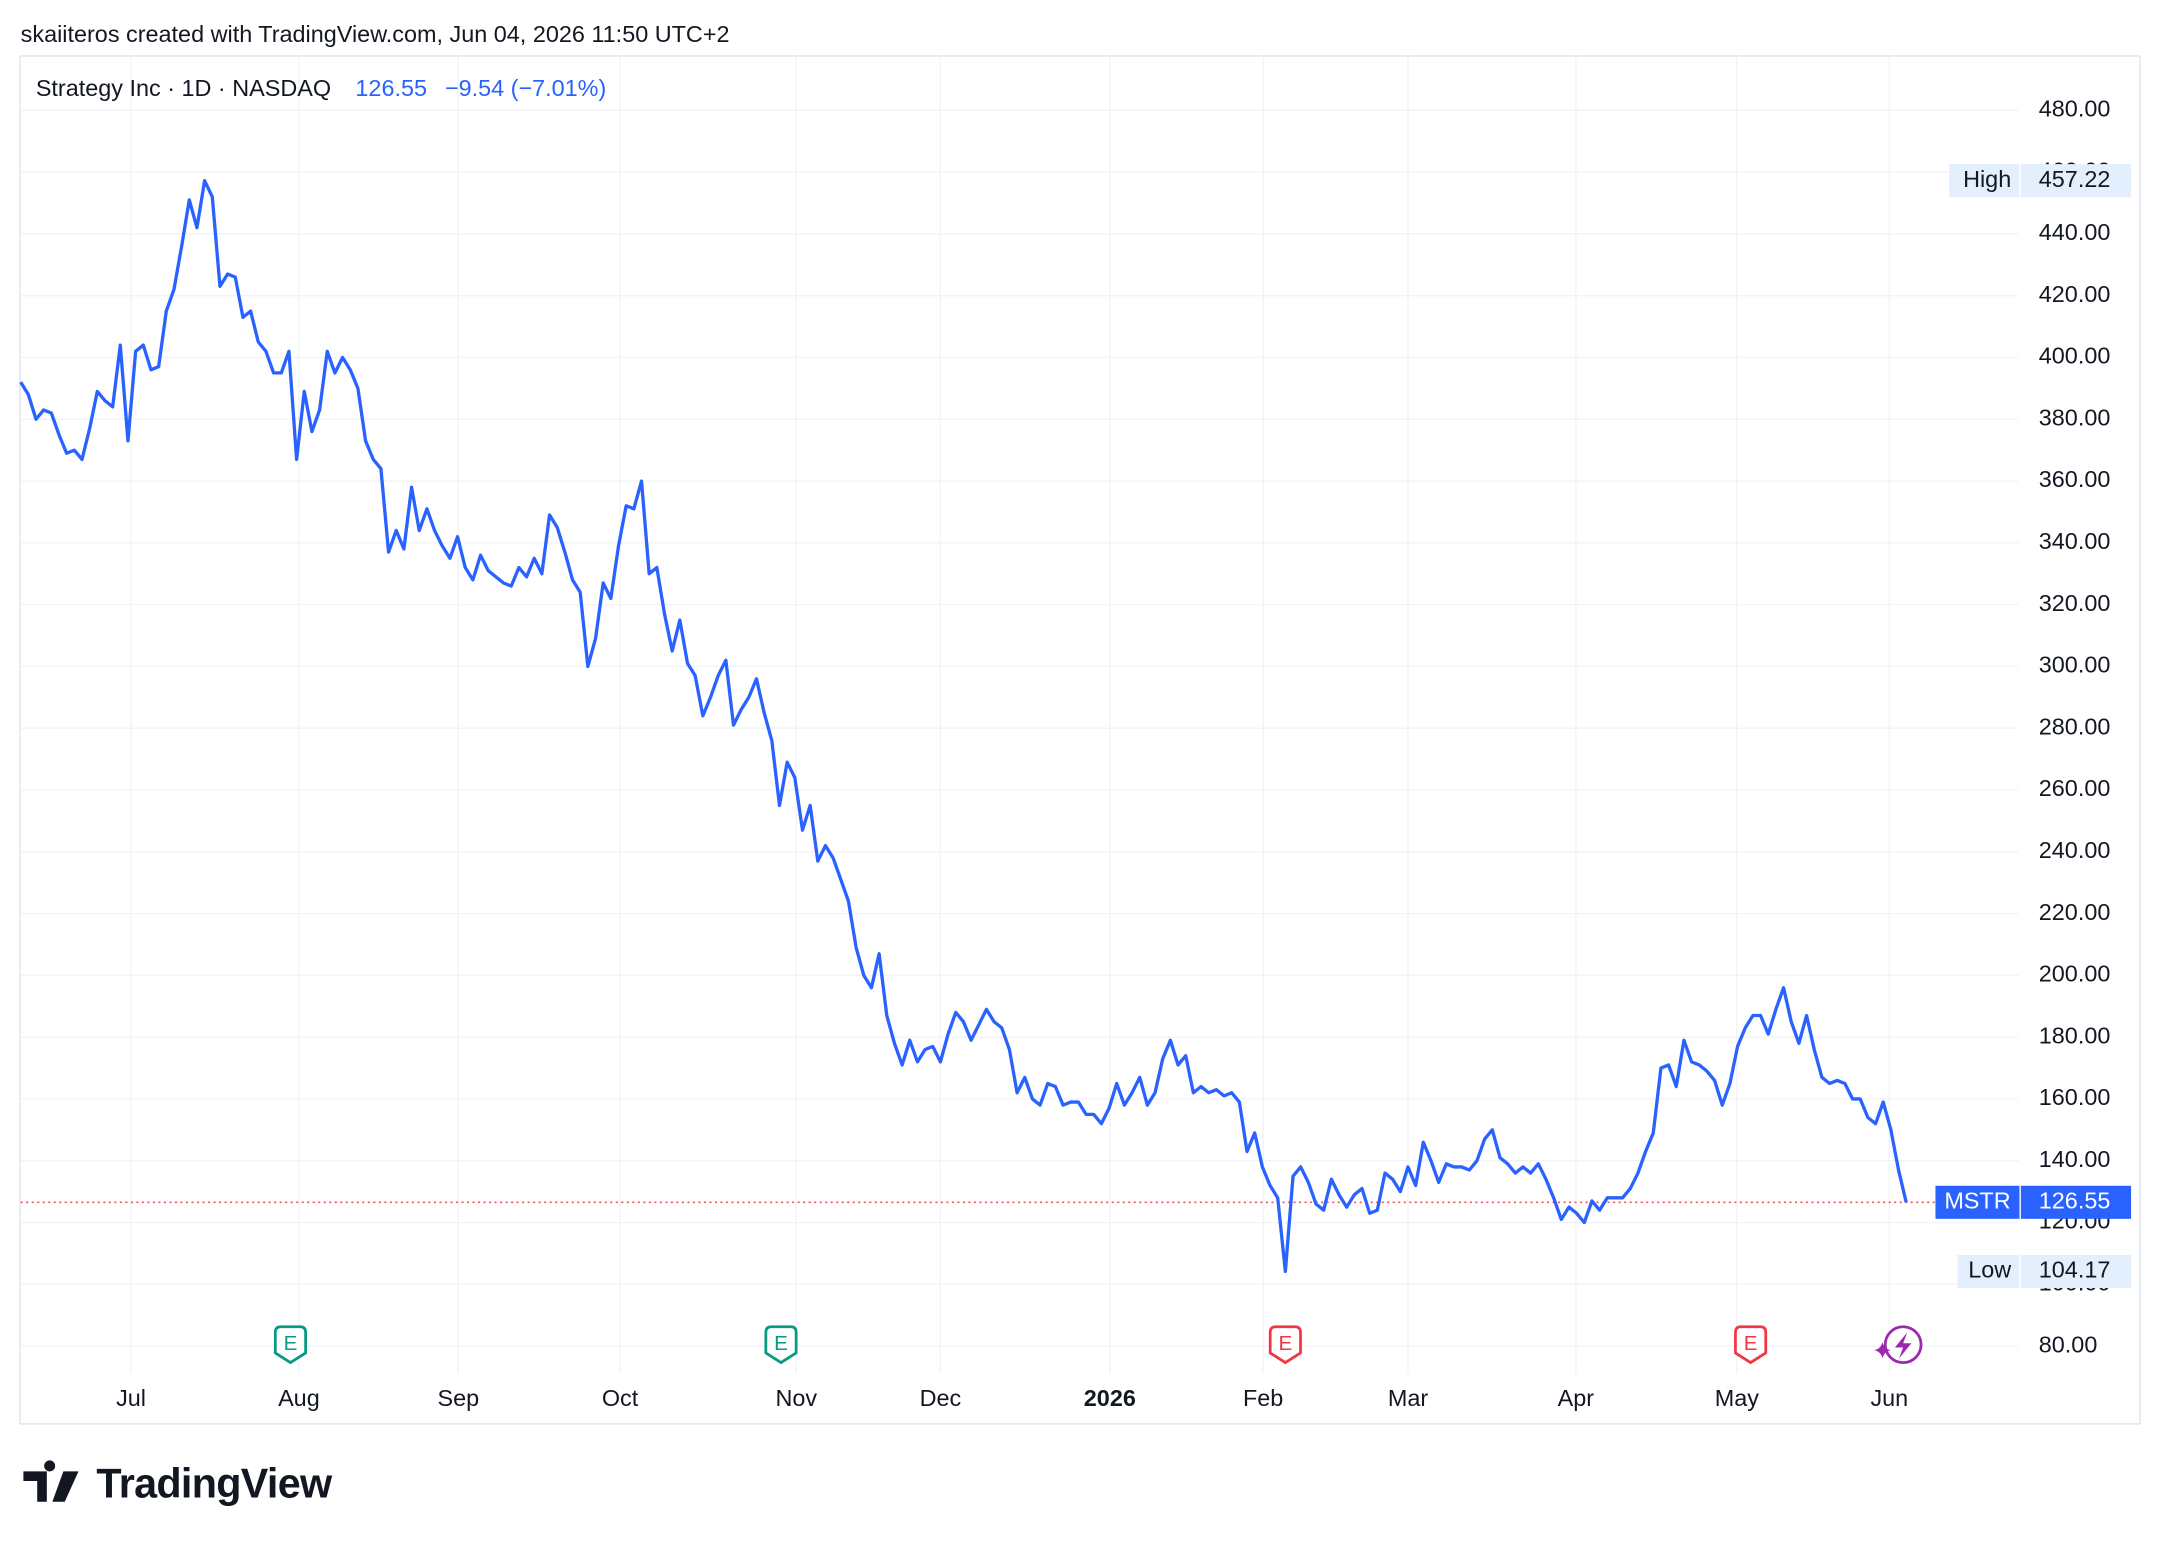 The width and height of the screenshot is (2160, 1546). What do you see at coordinates (214, 1483) in the screenshot?
I see `logo-text: TradingView` at bounding box center [214, 1483].